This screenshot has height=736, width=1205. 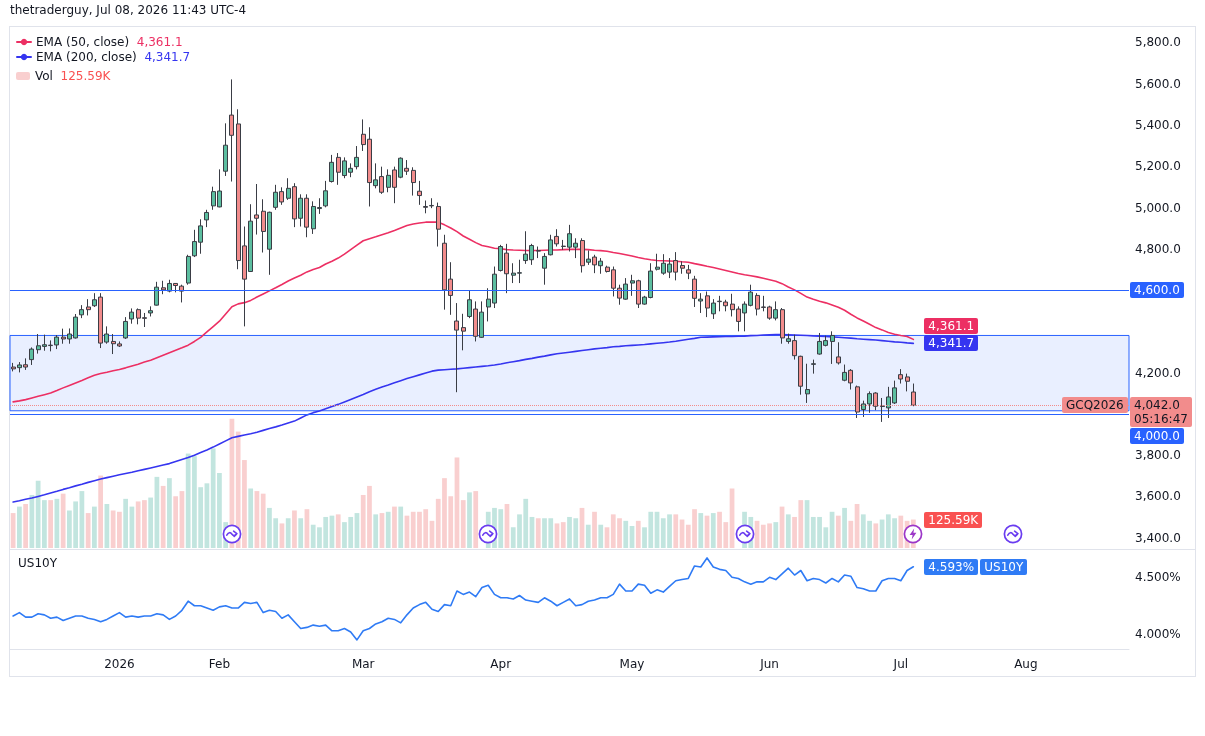 I want to click on y-tick-label: 4,200.0, so click(x=1158, y=372).